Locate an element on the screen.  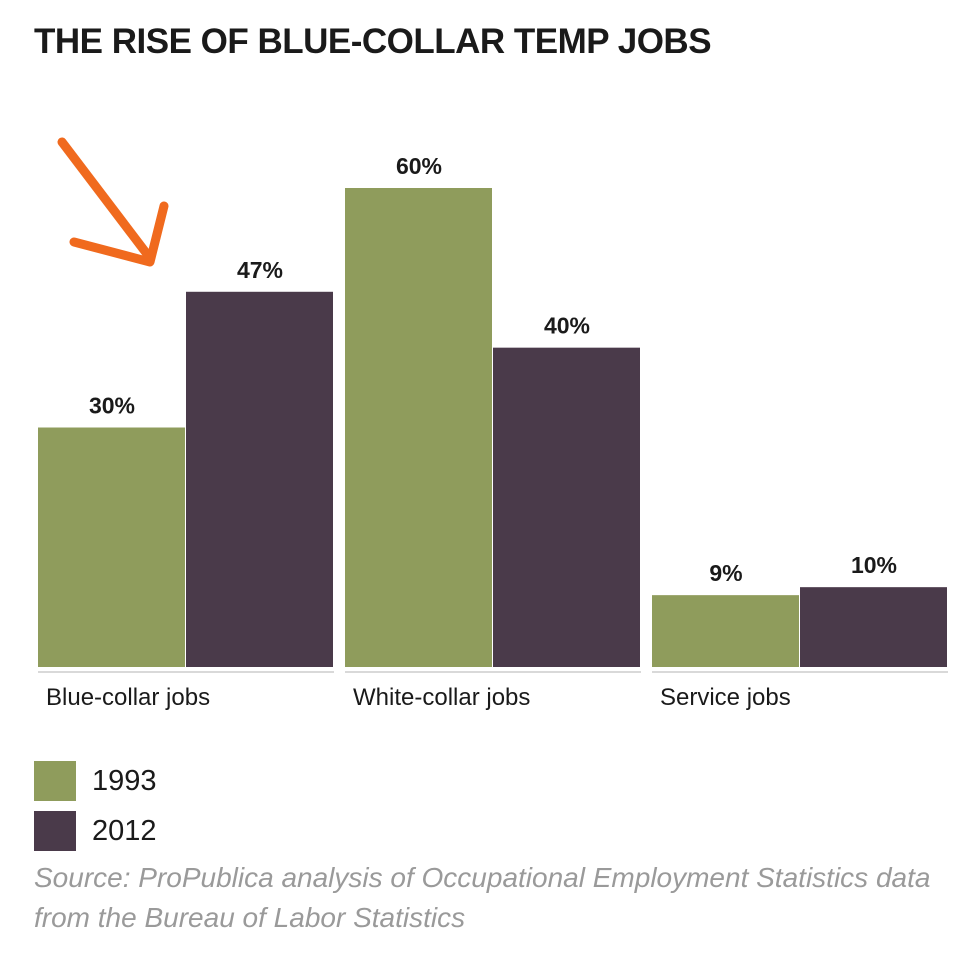
arrow-shaft is located at coordinates (106, 200).